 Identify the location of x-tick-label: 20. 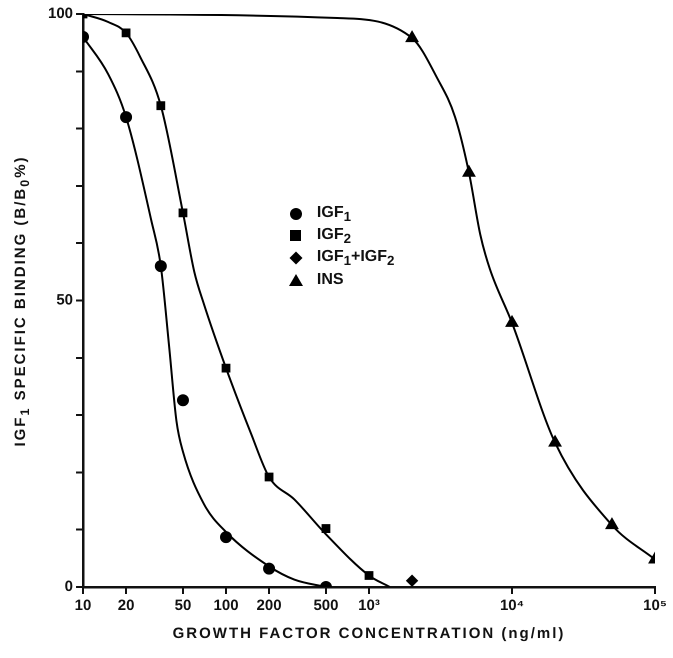
(126, 605).